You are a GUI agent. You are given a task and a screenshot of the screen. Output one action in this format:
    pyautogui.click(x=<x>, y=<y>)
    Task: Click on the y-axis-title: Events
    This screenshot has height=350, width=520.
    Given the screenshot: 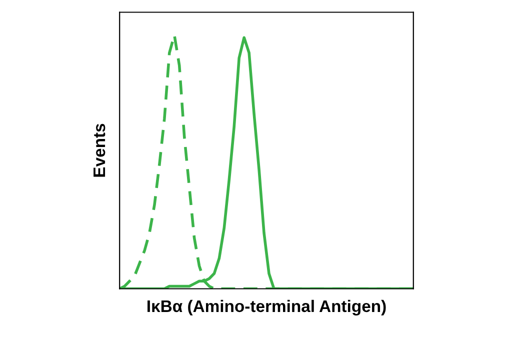 What is the action you would take?
    pyautogui.click(x=100, y=150)
    